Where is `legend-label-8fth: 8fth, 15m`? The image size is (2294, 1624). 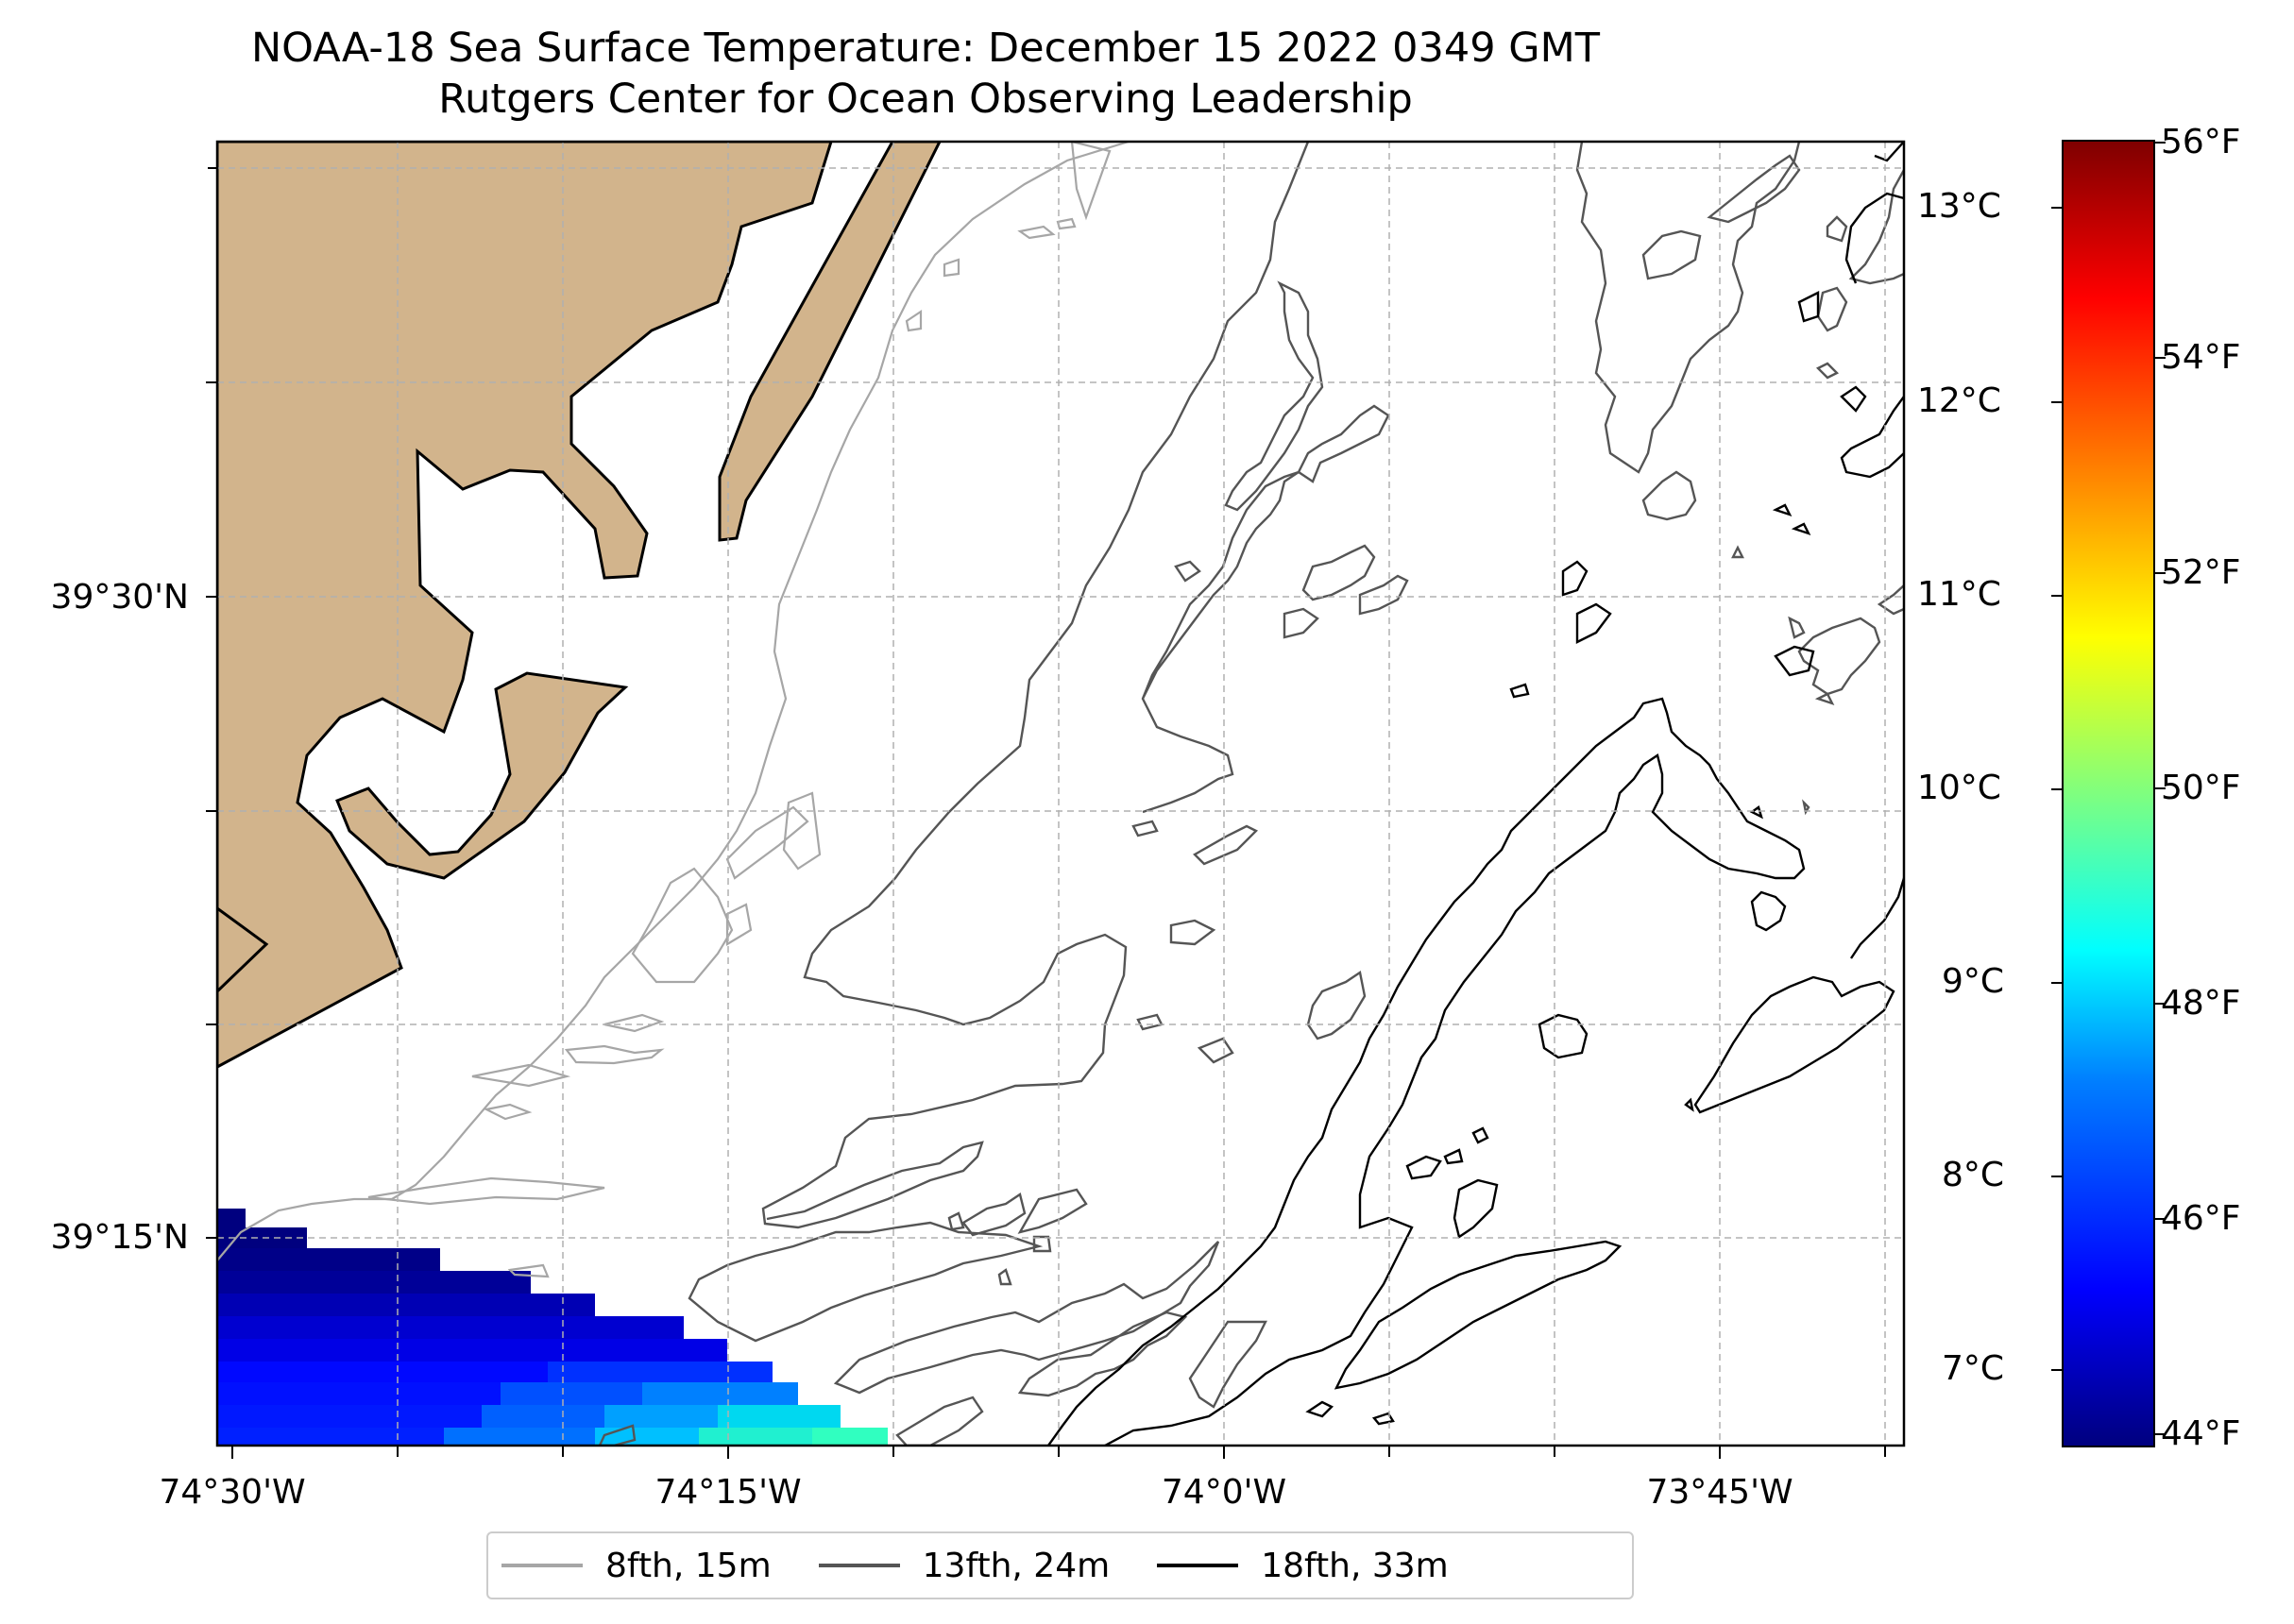 legend-label-8fth: 8fth, 15m is located at coordinates (688, 1565).